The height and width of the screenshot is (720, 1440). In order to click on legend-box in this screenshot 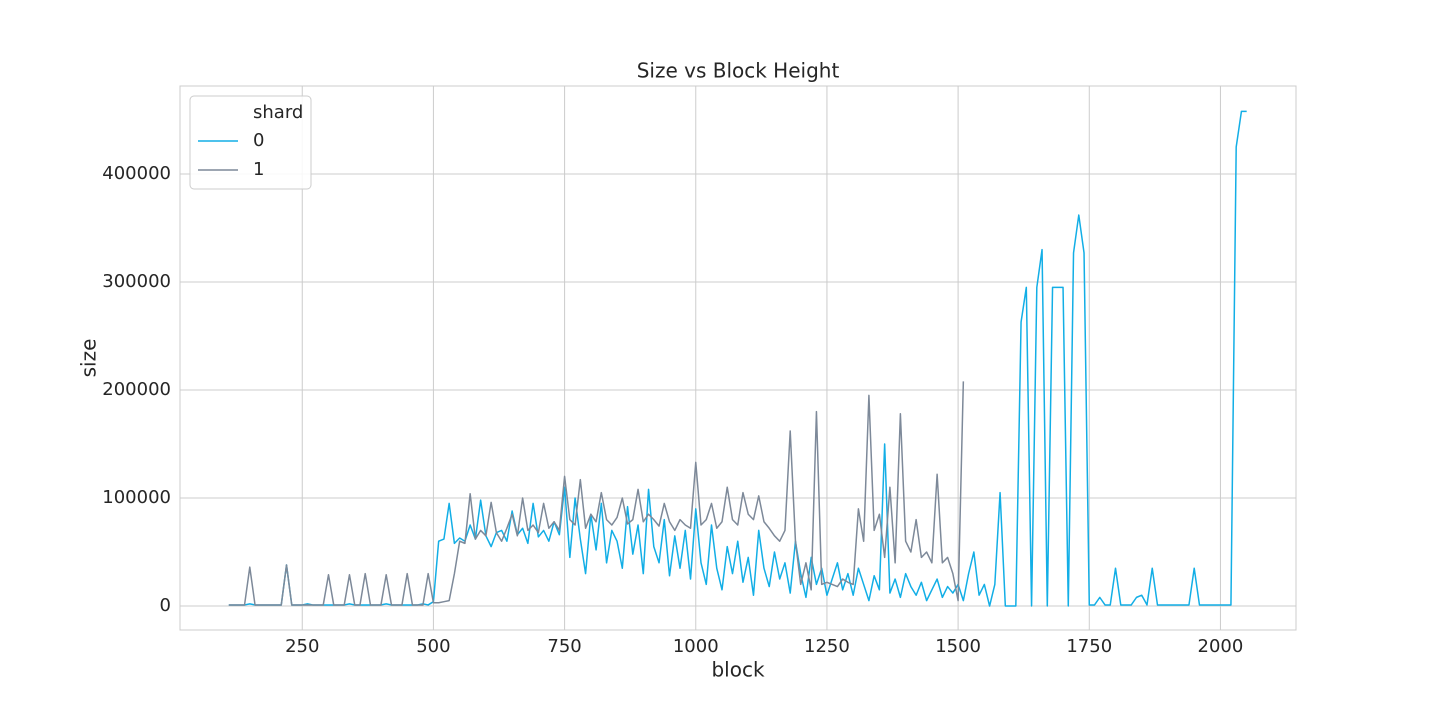, I will do `click(250, 142)`.